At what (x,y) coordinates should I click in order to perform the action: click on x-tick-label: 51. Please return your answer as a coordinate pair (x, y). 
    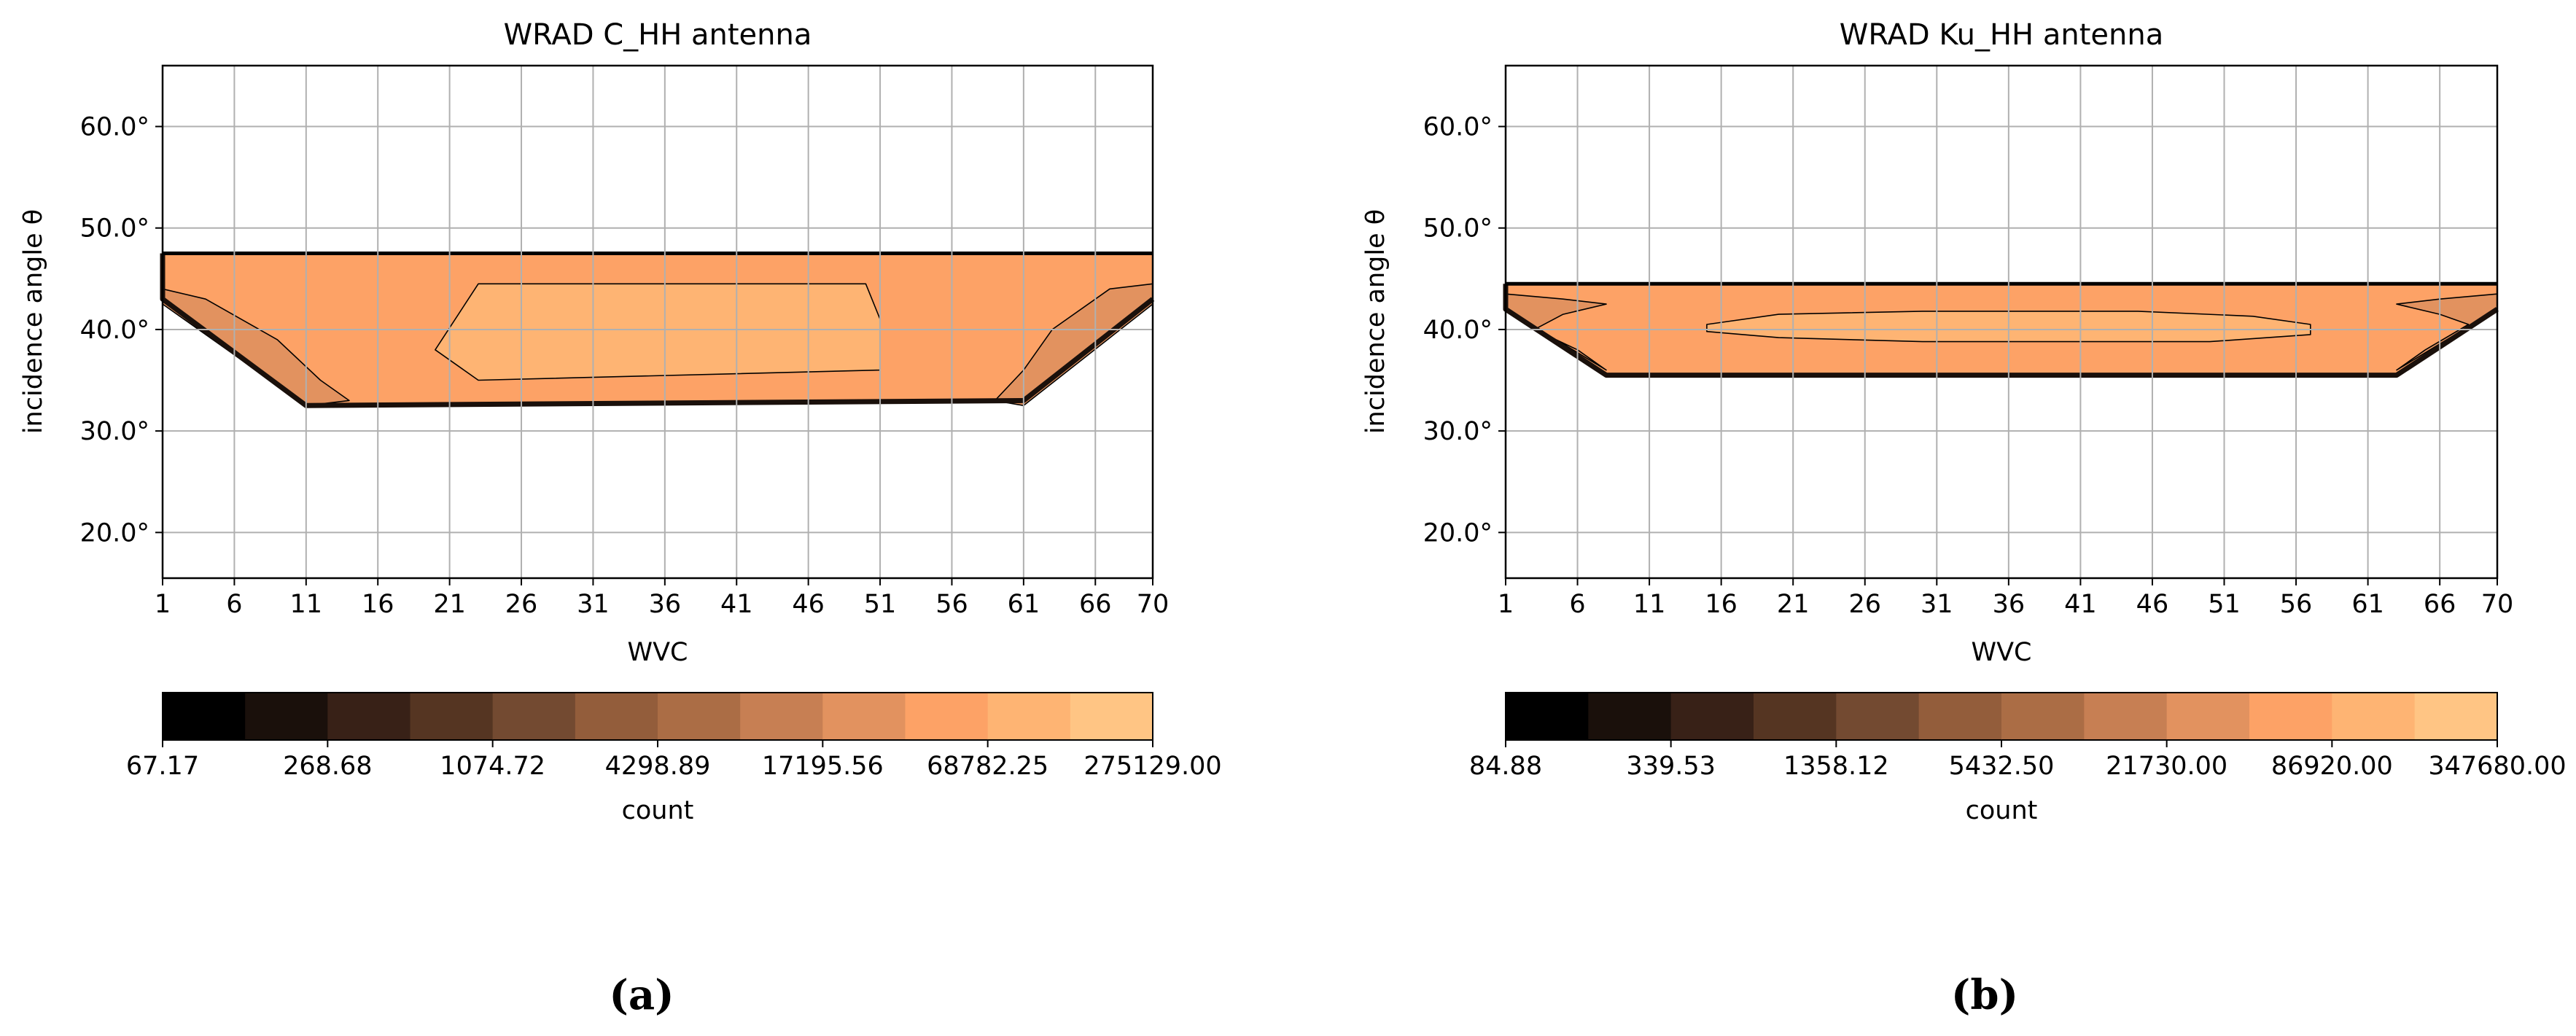
    Looking at the image, I should click on (2224, 604).